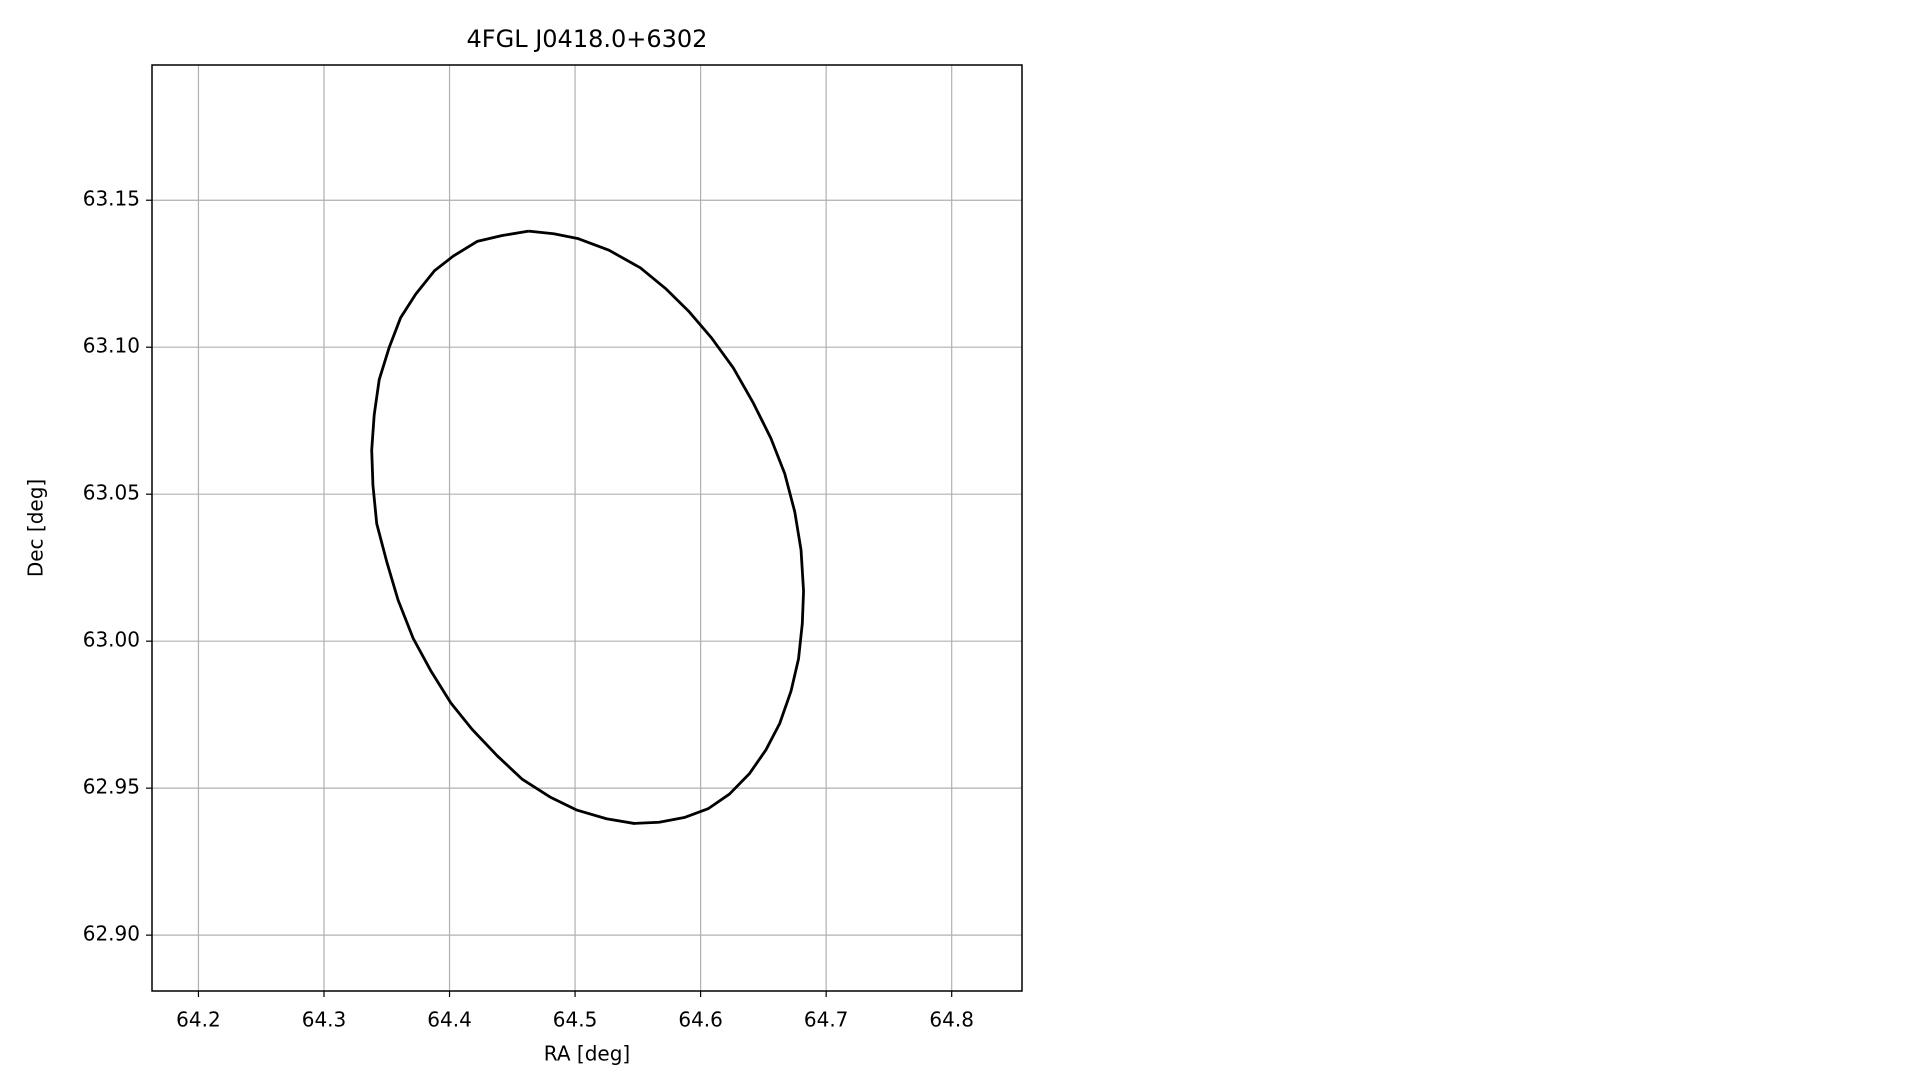 This screenshot has height=1080, width=1919. Describe the element at coordinates (324, 1020) in the screenshot. I see `x-tick-label: 64.3` at that location.